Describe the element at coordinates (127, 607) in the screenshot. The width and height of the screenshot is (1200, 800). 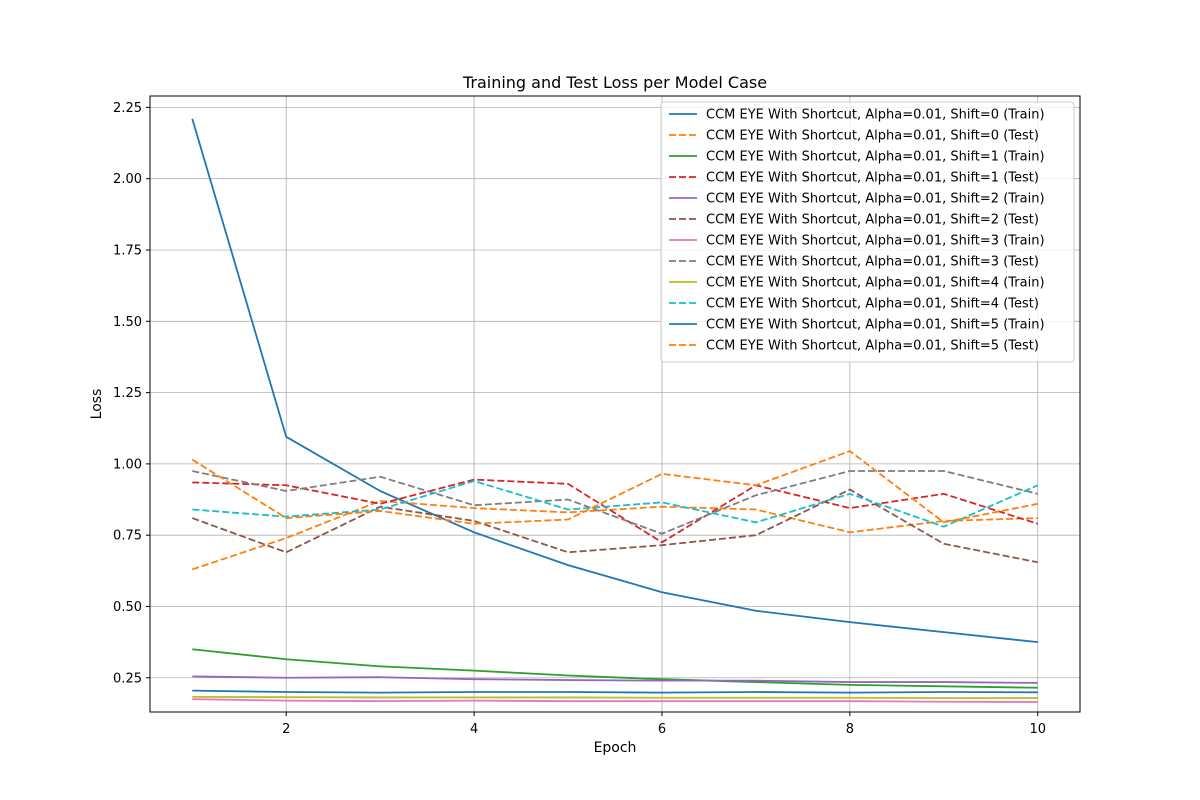
I see `y-tick-label: 0.50` at that location.